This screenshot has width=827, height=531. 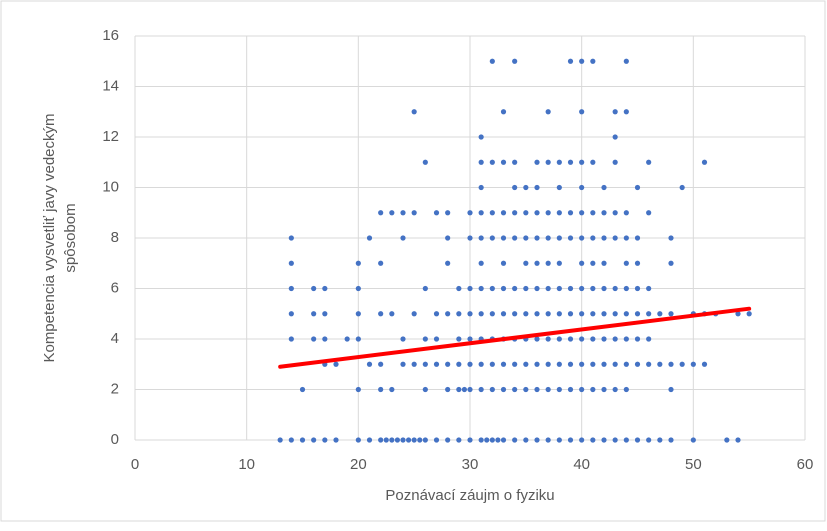 I want to click on y-axis-label: Kompetencia vysvetliť javy vedeckým, so click(x=49, y=237).